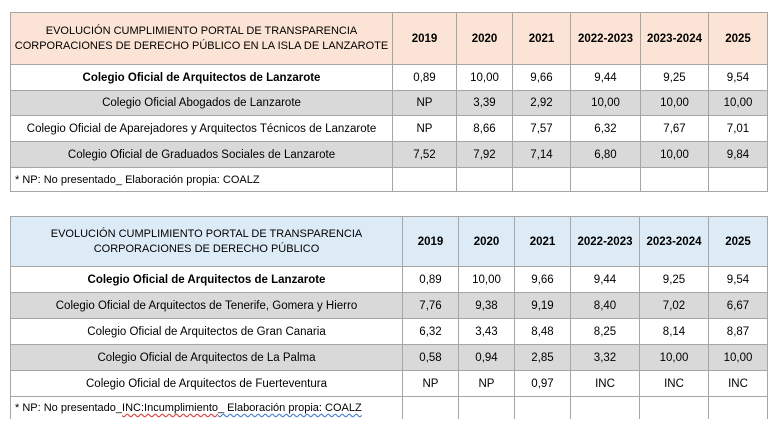 This screenshot has width=777, height=427. What do you see at coordinates (674, 128) in the screenshot?
I see `cell-value: 7,67` at bounding box center [674, 128].